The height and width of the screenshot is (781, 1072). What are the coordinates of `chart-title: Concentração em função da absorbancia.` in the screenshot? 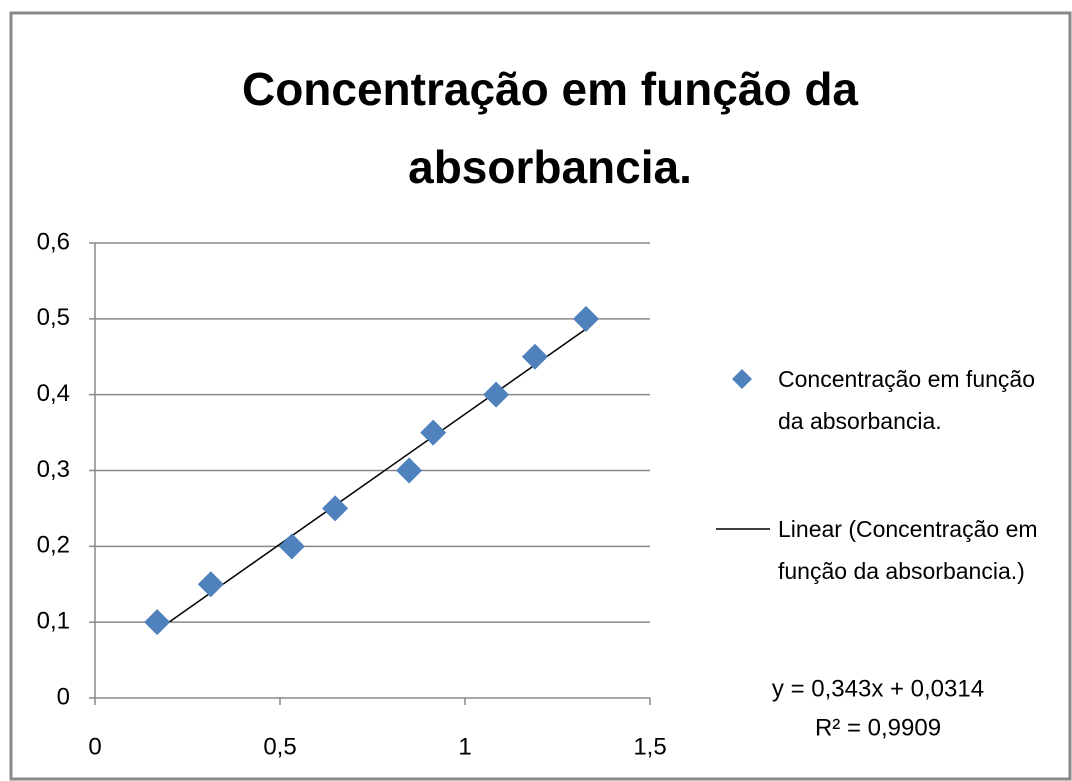 It's located at (550, 128).